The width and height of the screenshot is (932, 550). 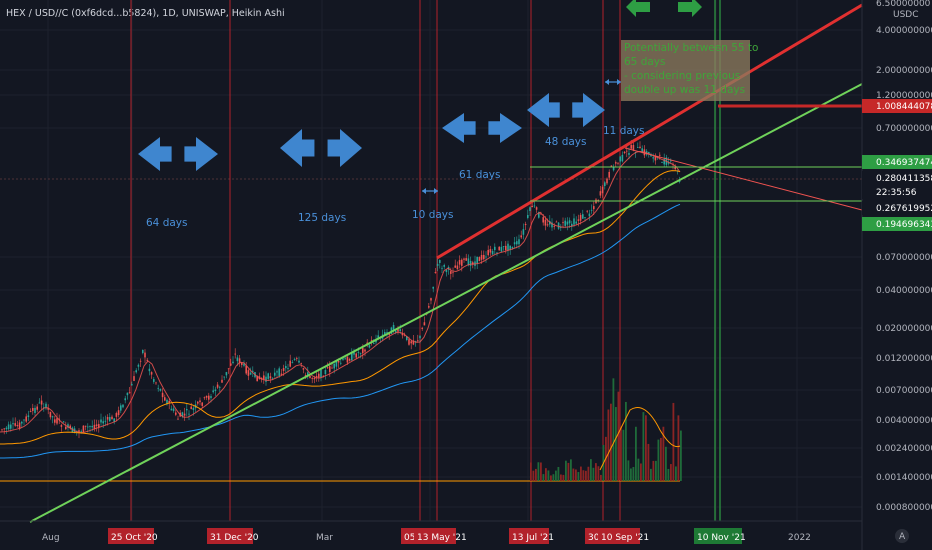 I want to click on price-axis-tick: 0.7000000000, so click(x=904, y=129).